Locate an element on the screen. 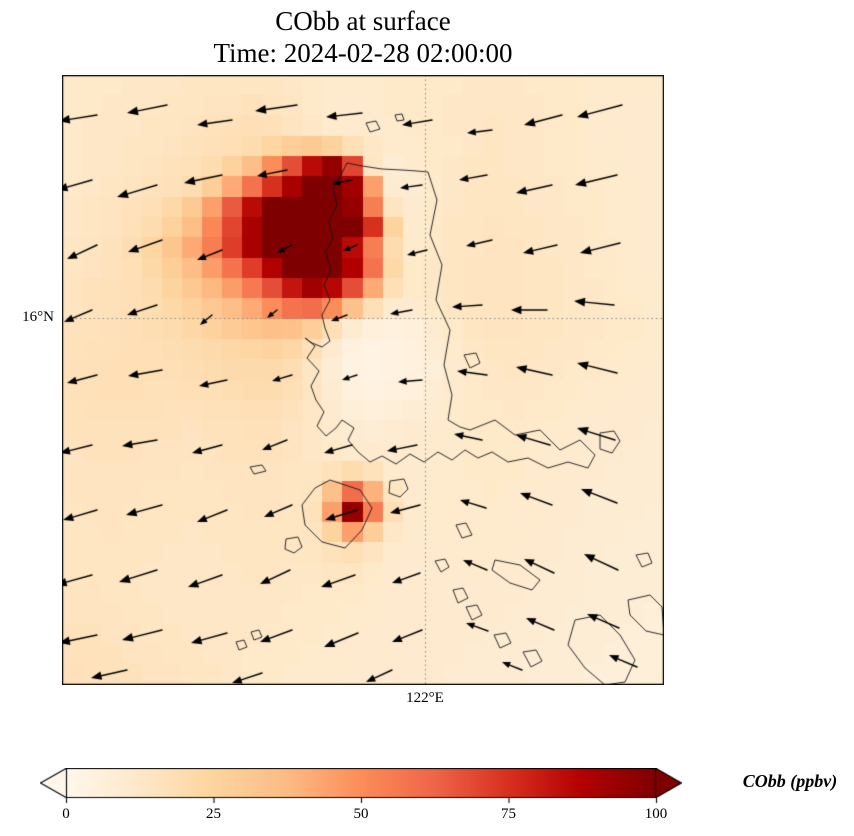 The height and width of the screenshot is (836, 854). colorbar-tick-label: 25 is located at coordinates (213, 814).